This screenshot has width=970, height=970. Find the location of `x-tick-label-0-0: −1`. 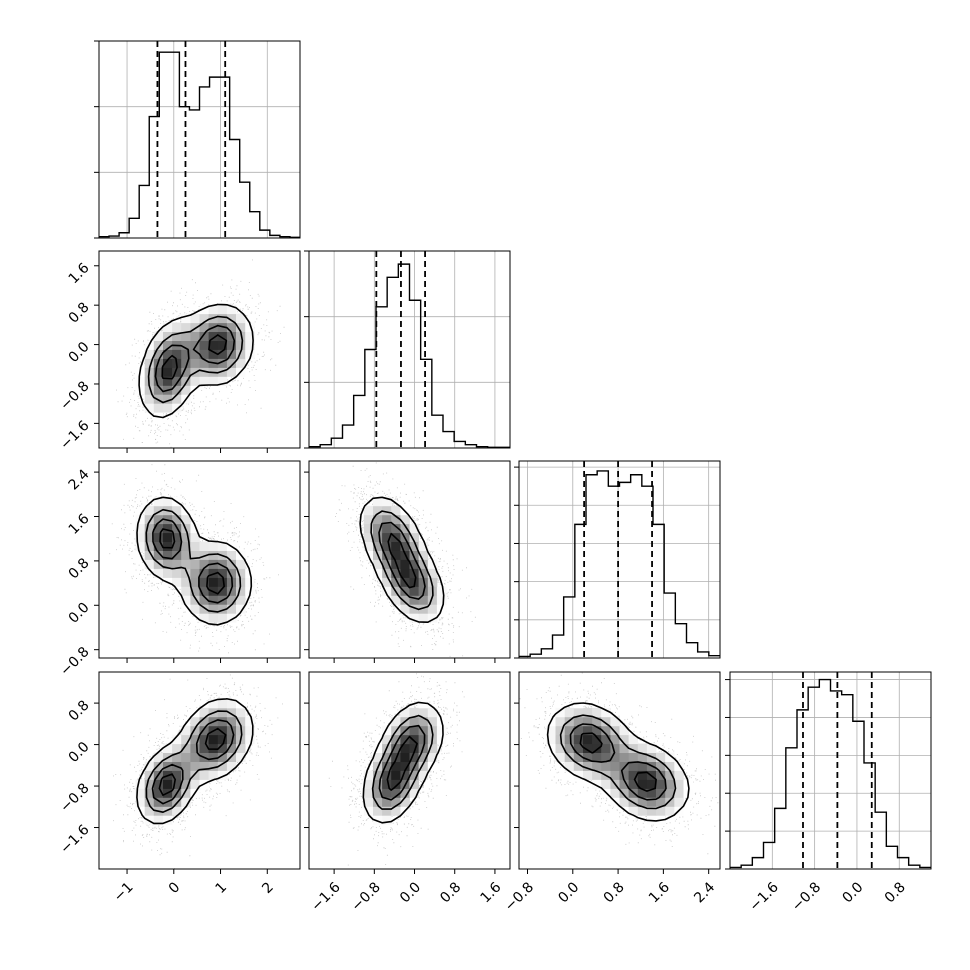

x-tick-label-0-0: −1 is located at coordinates (124, 892).